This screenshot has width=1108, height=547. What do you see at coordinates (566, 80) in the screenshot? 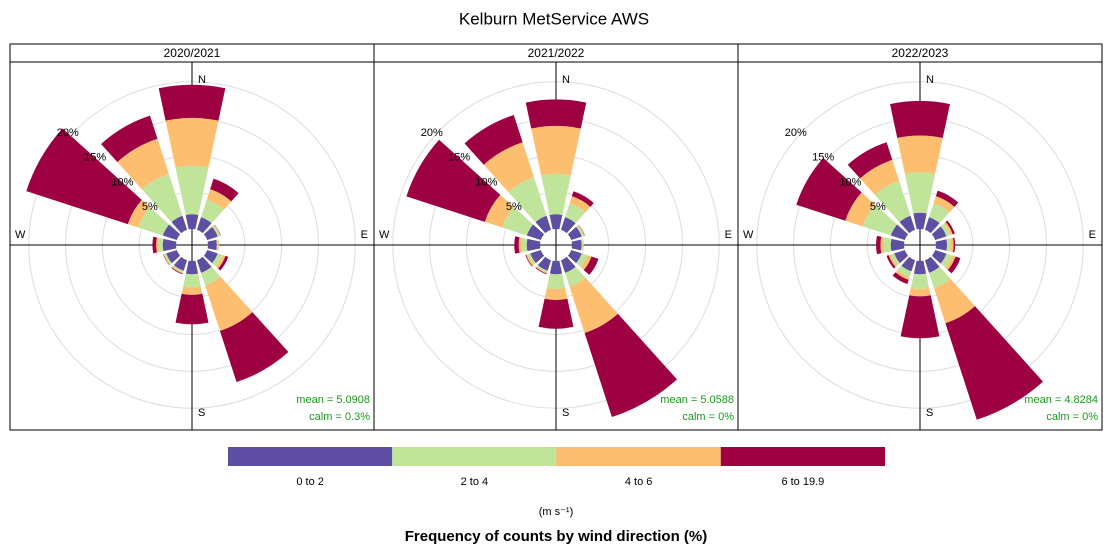
I see `compass-label: N` at bounding box center [566, 80].